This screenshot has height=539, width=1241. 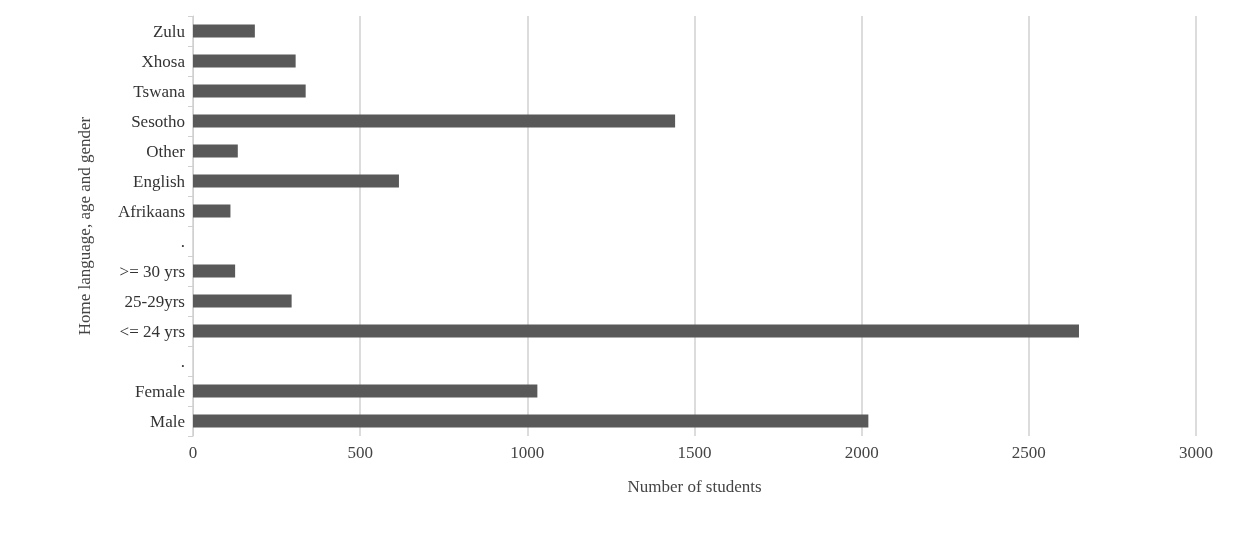 I want to click on x-tick-label: 1000, so click(x=527, y=452).